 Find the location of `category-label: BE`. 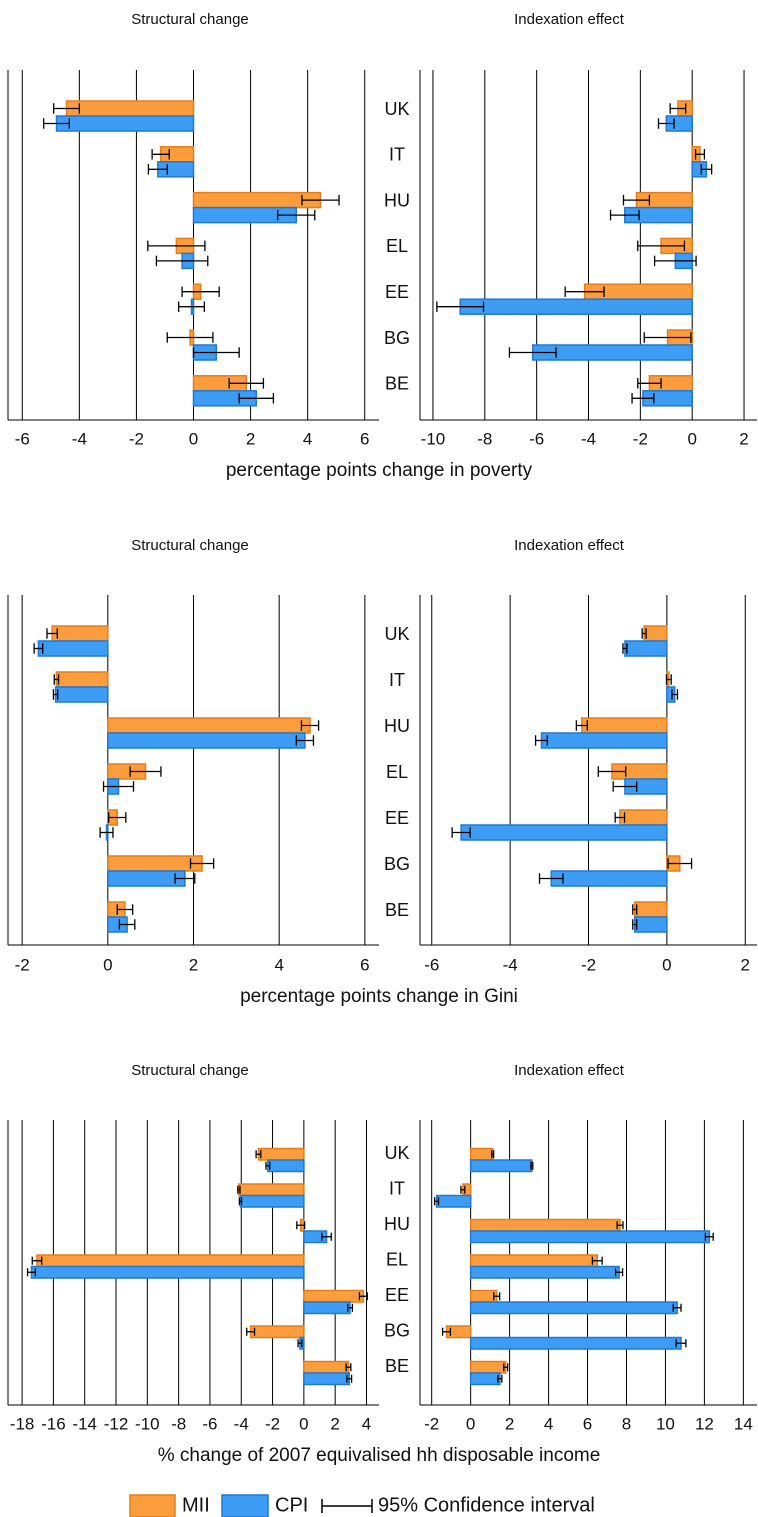

category-label: BE is located at coordinates (397, 1366).